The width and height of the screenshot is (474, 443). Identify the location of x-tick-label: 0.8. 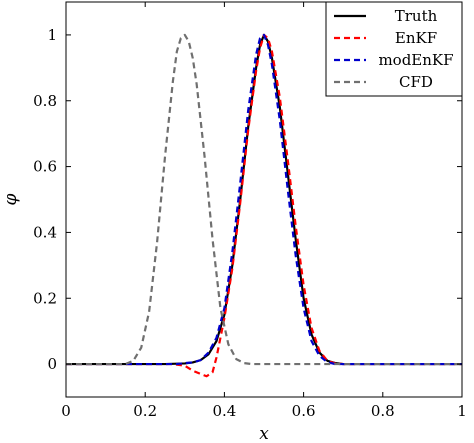
(383, 411).